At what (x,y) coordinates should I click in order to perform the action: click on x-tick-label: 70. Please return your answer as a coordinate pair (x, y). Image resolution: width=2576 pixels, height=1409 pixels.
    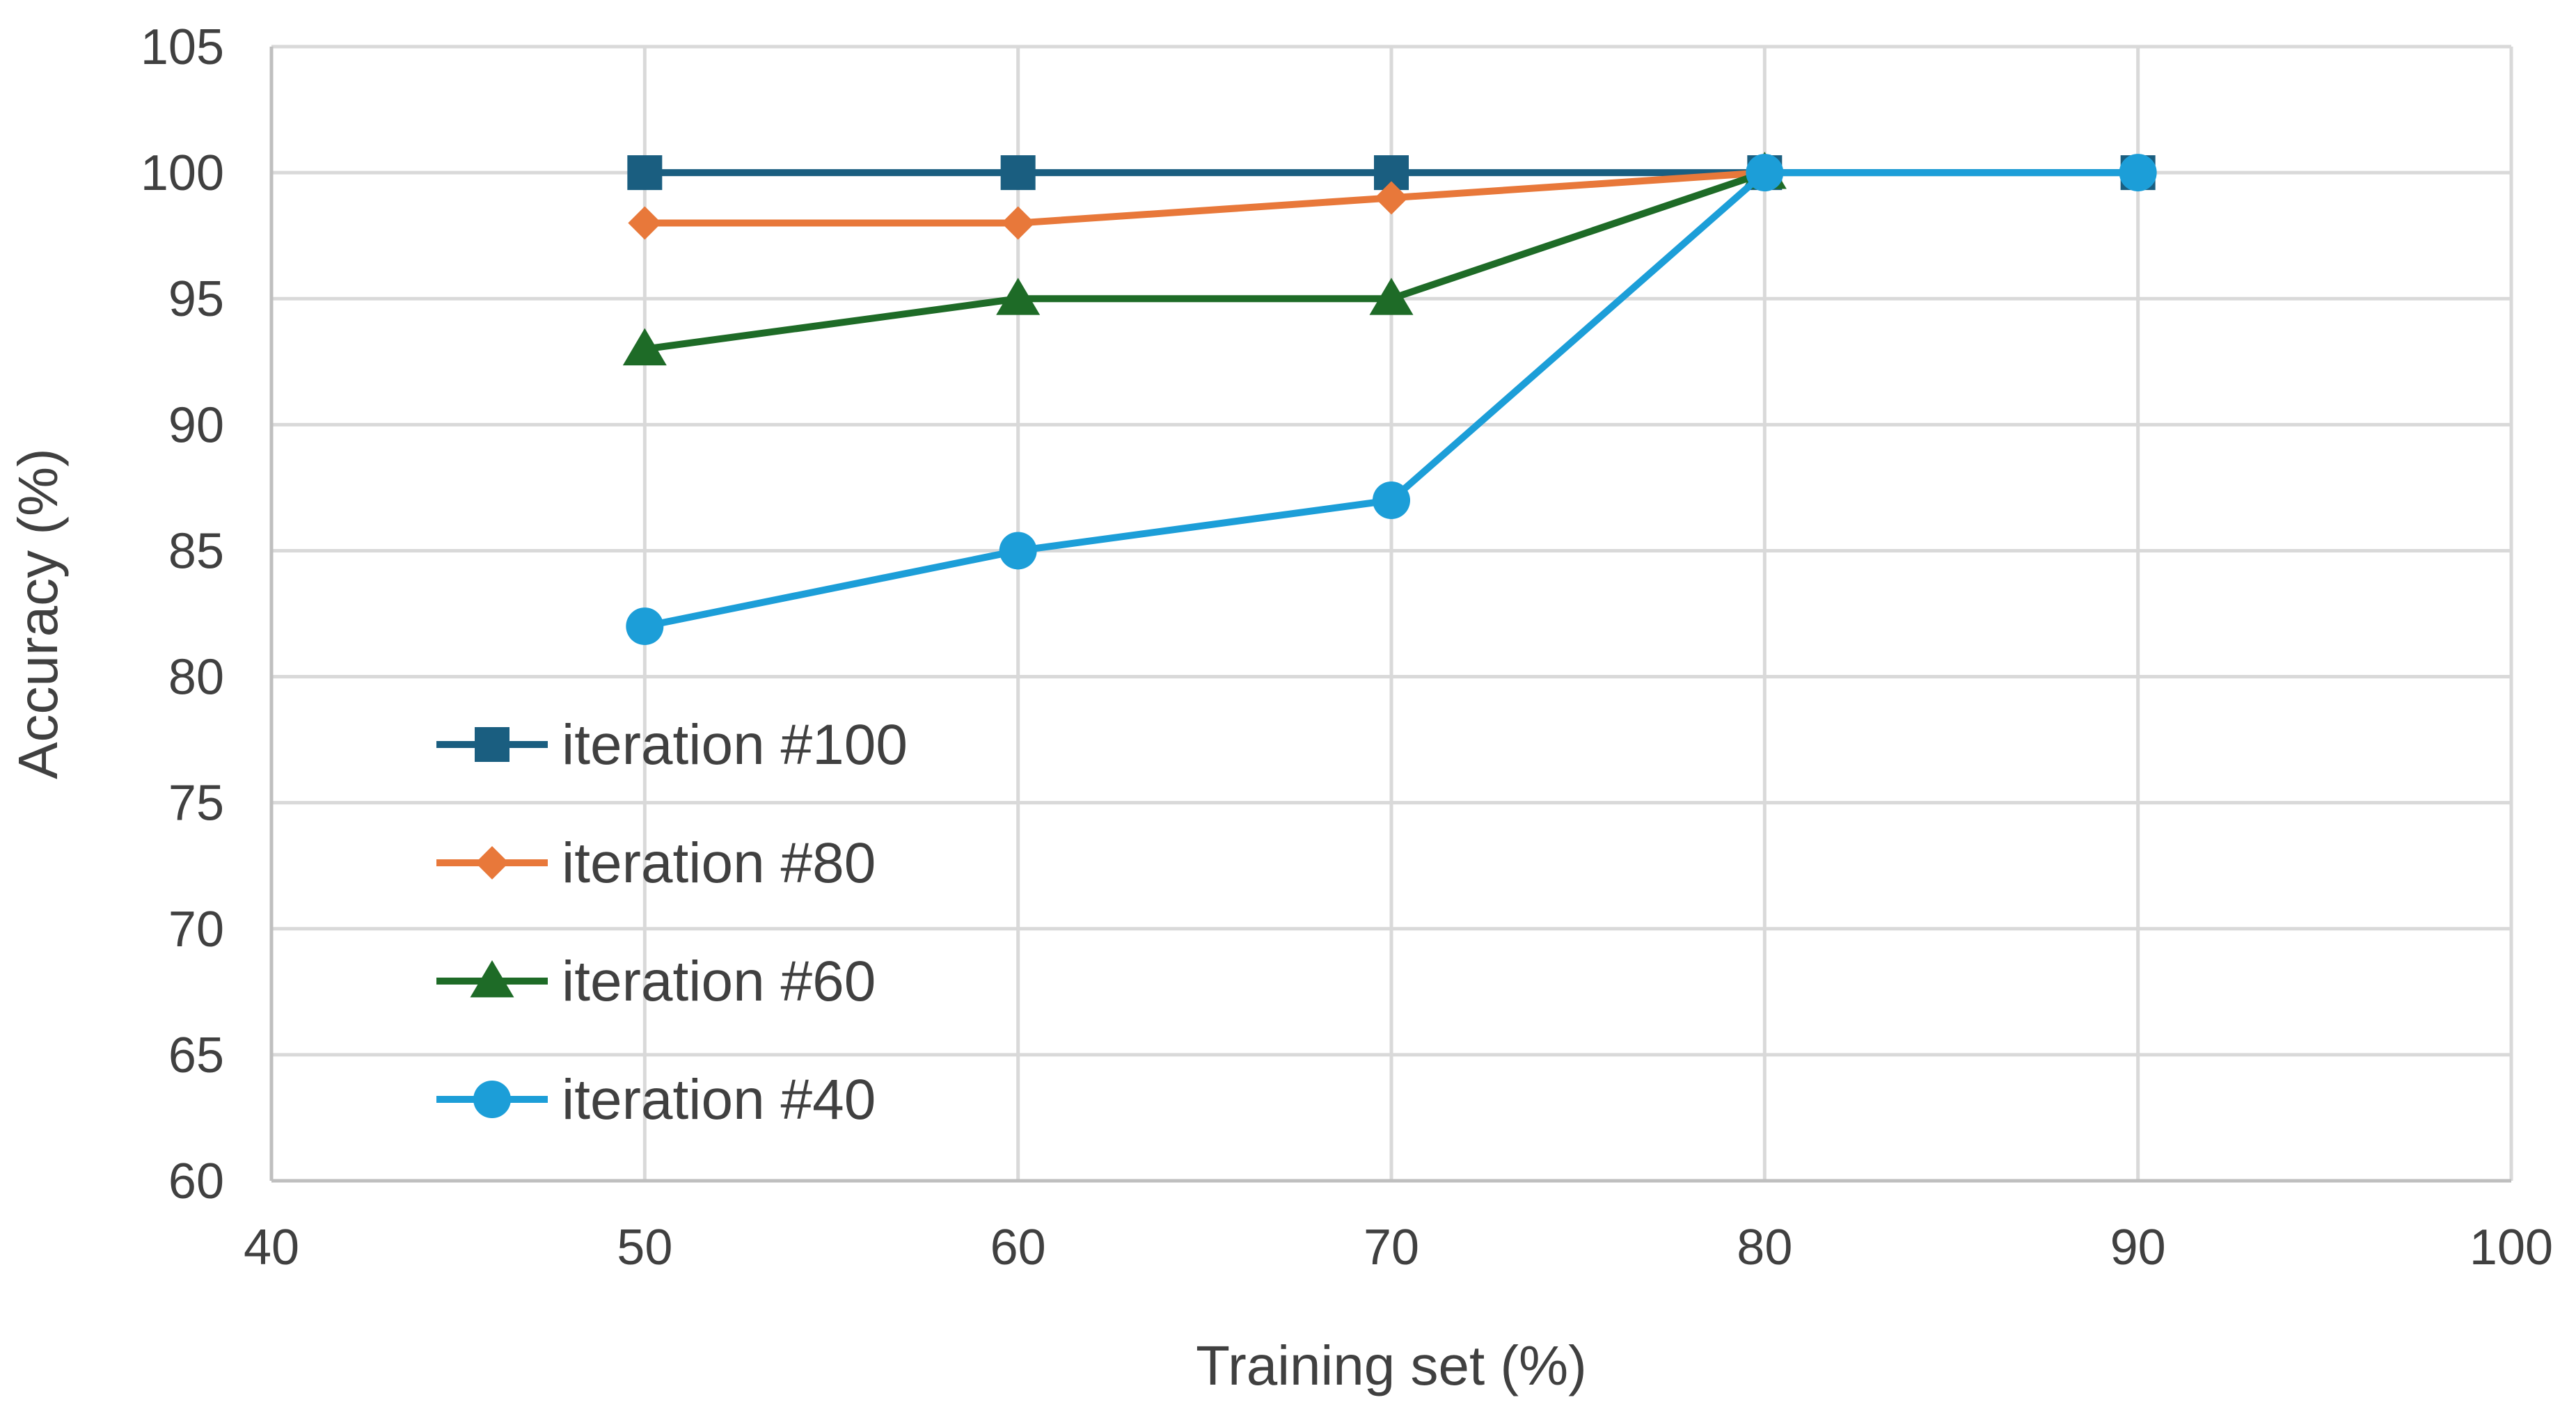
    Looking at the image, I should click on (1391, 1247).